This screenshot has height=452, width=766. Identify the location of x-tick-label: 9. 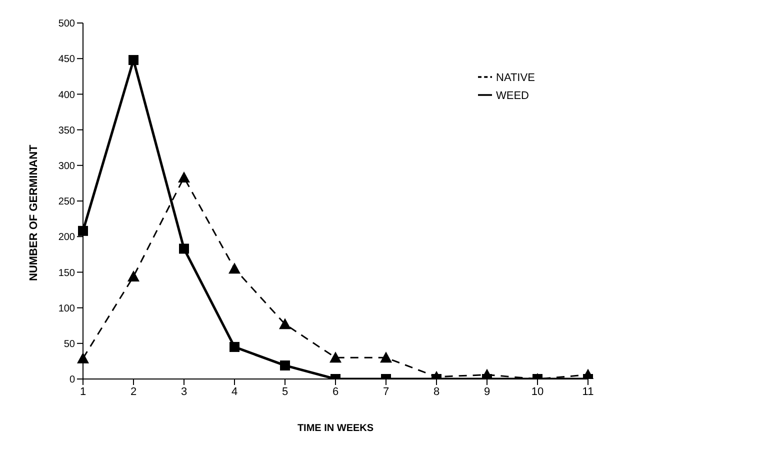
(487, 392).